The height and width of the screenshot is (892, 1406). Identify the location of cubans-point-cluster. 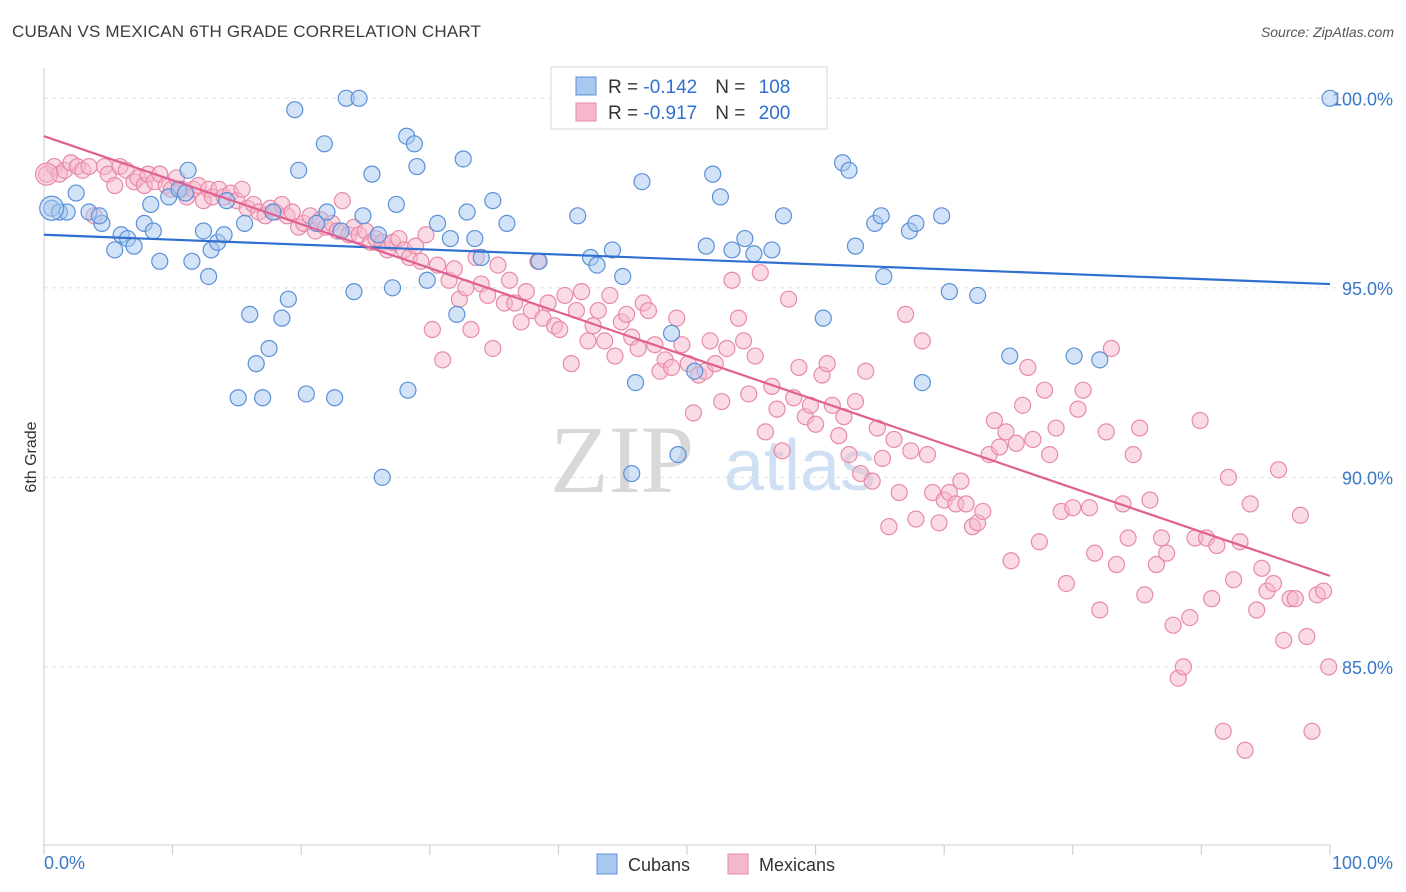
(52, 208).